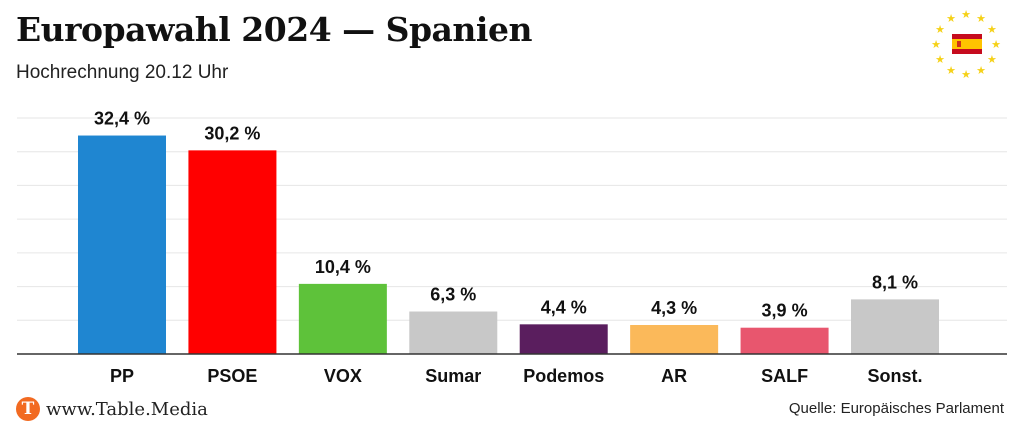 This screenshot has width=1024, height=435. What do you see at coordinates (122, 119) in the screenshot?
I see `data-label: 32,4 %` at bounding box center [122, 119].